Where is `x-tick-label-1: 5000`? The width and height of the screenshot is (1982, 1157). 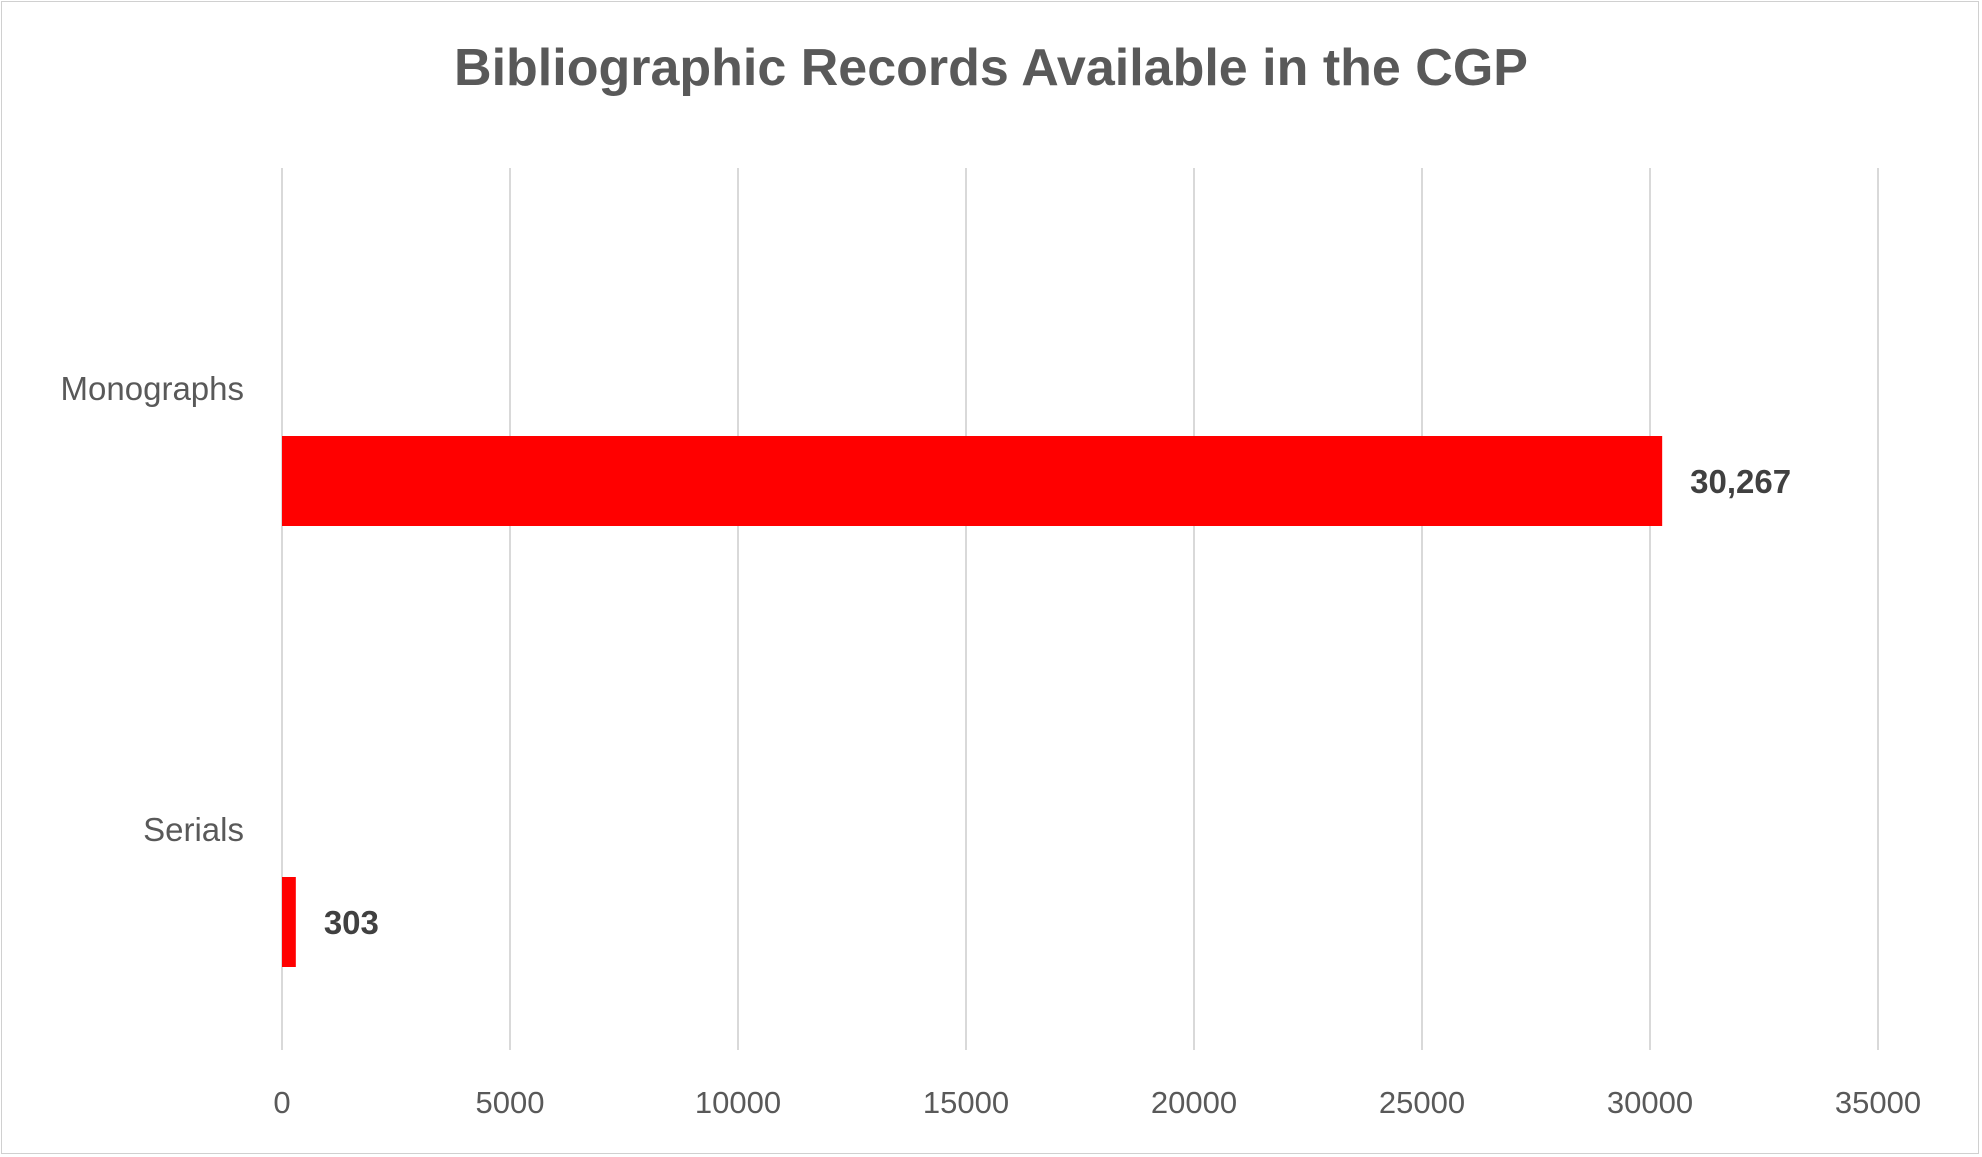 x-tick-label-1: 5000 is located at coordinates (510, 1102).